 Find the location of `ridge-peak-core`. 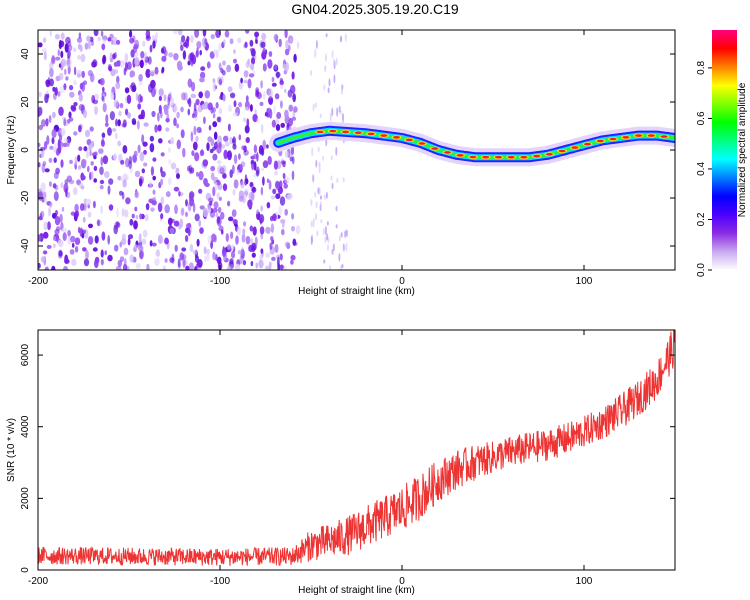

ridge-peak-core is located at coordinates (320, 132).